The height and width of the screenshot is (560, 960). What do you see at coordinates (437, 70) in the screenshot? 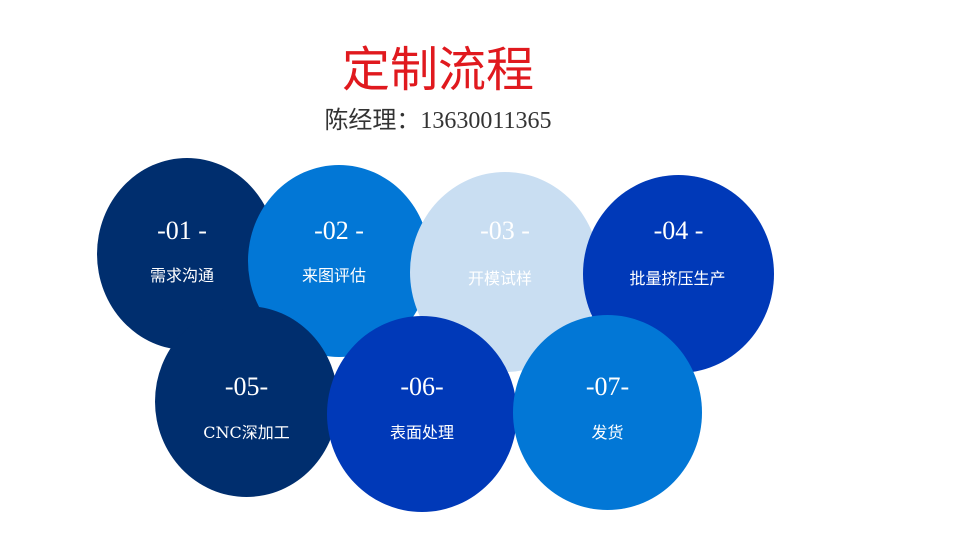
I see `page-title: 定制流程` at bounding box center [437, 70].